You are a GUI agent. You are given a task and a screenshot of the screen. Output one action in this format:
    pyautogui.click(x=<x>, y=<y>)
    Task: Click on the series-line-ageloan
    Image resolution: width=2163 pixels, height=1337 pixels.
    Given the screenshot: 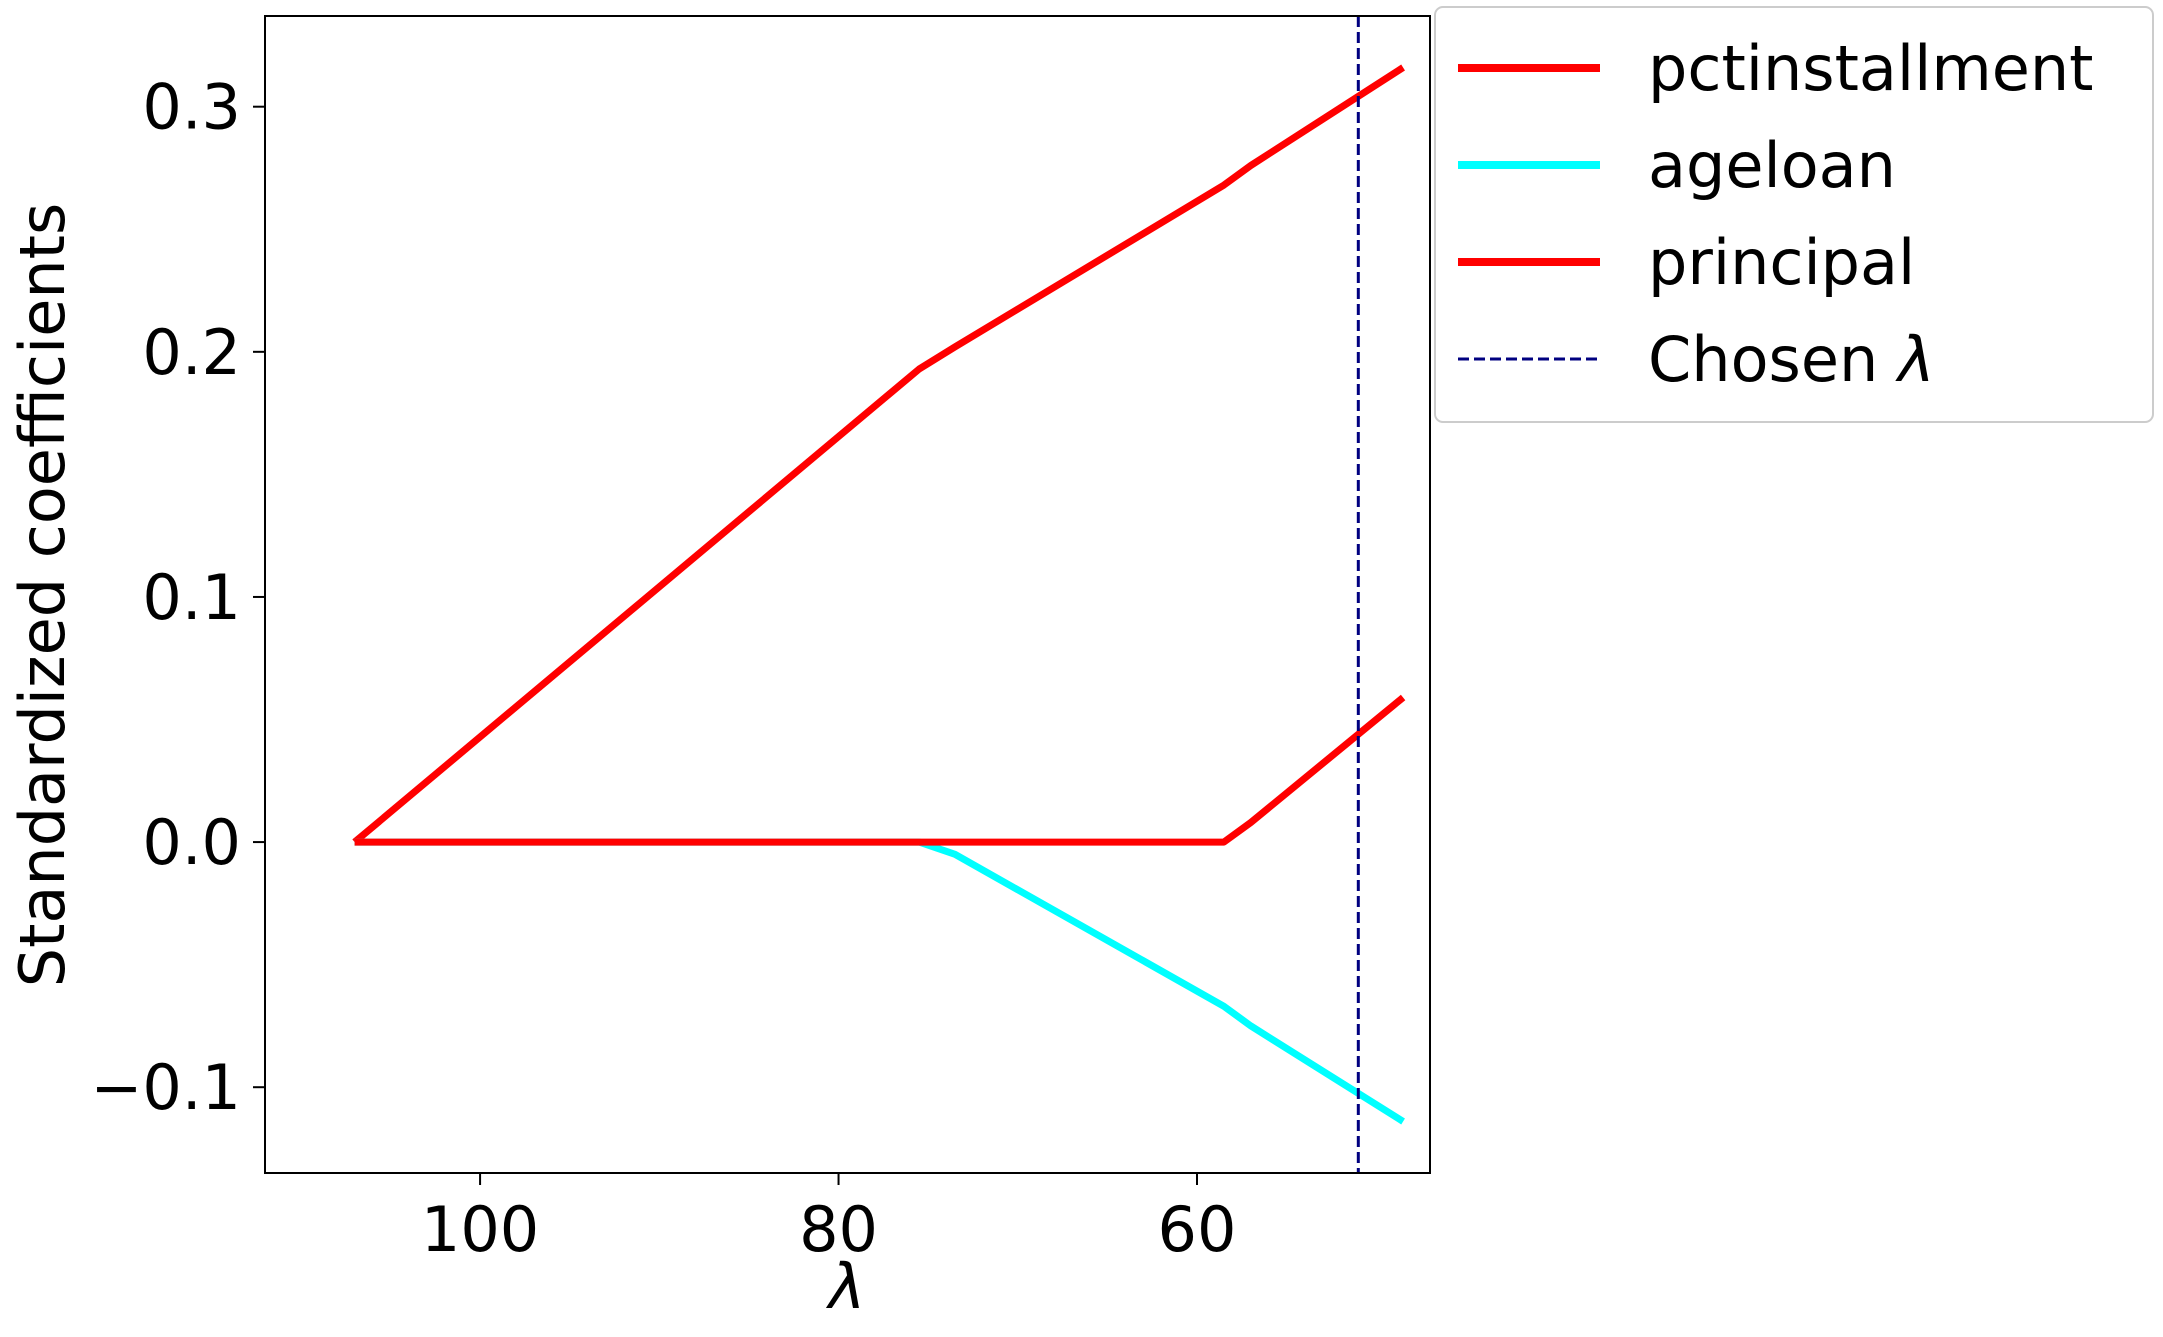 What is the action you would take?
    pyautogui.click(x=879, y=981)
    